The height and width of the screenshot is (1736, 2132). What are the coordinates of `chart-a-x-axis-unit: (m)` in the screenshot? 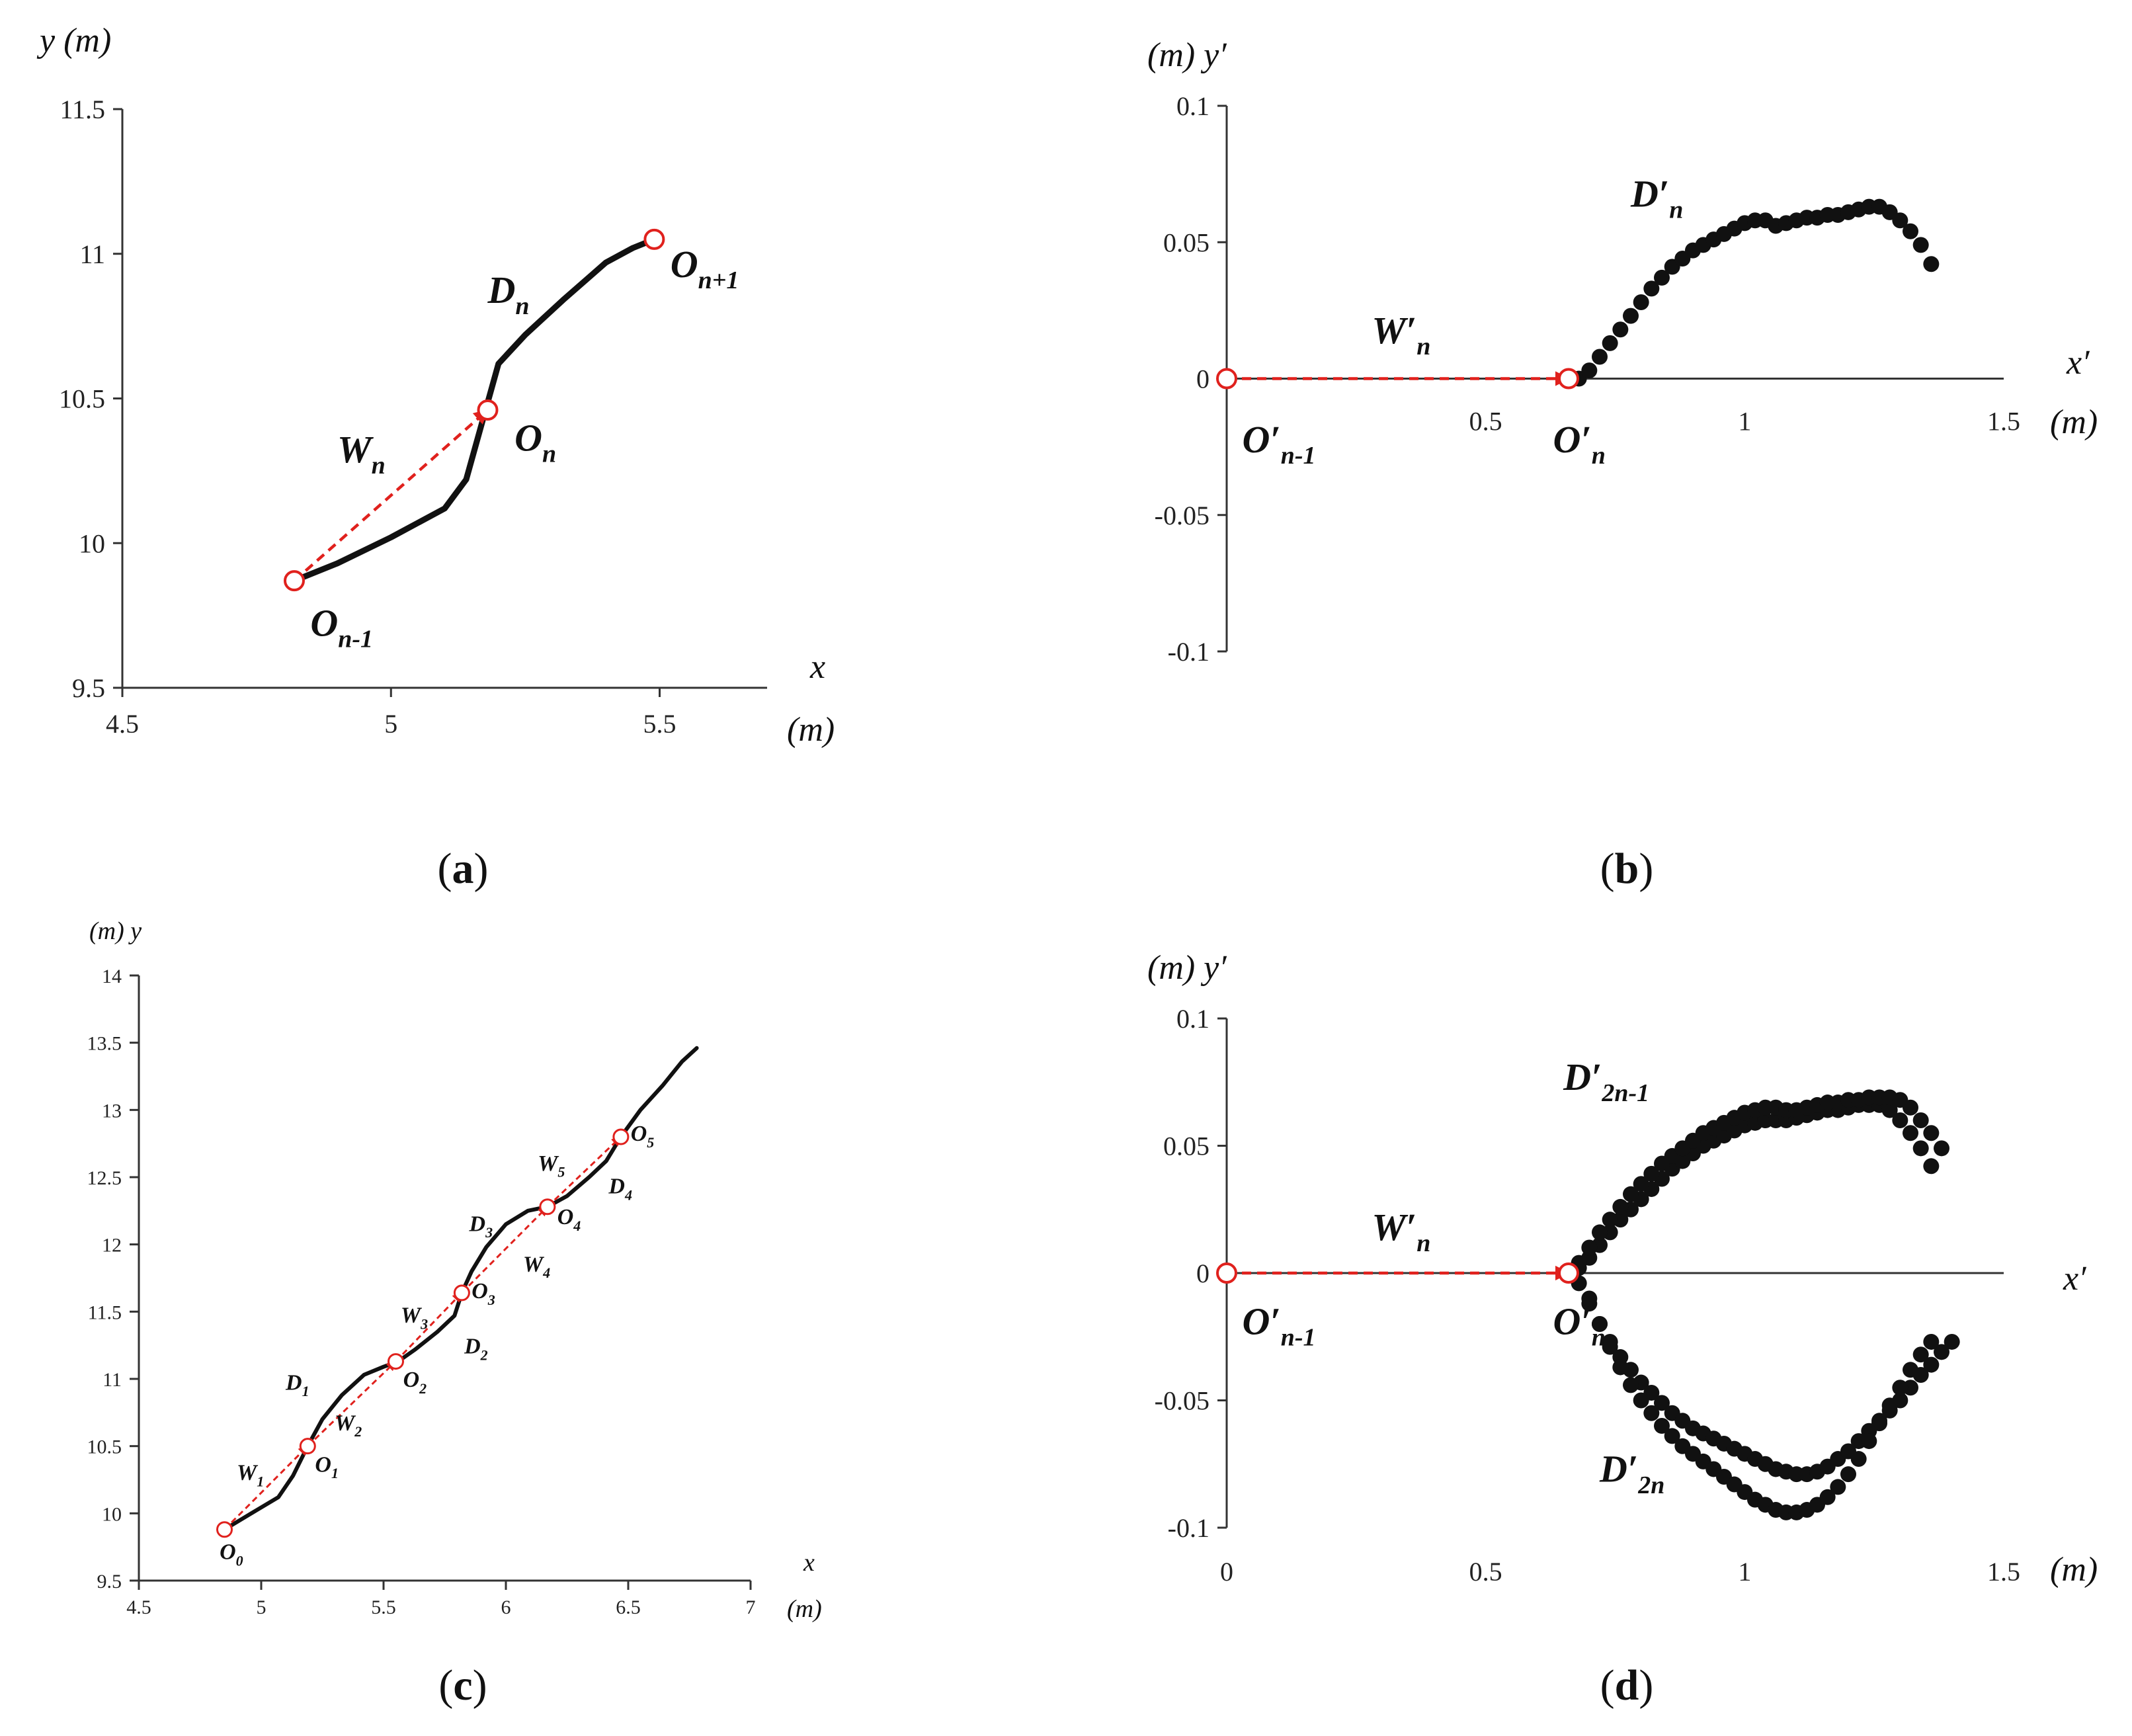 It's located at (811, 730).